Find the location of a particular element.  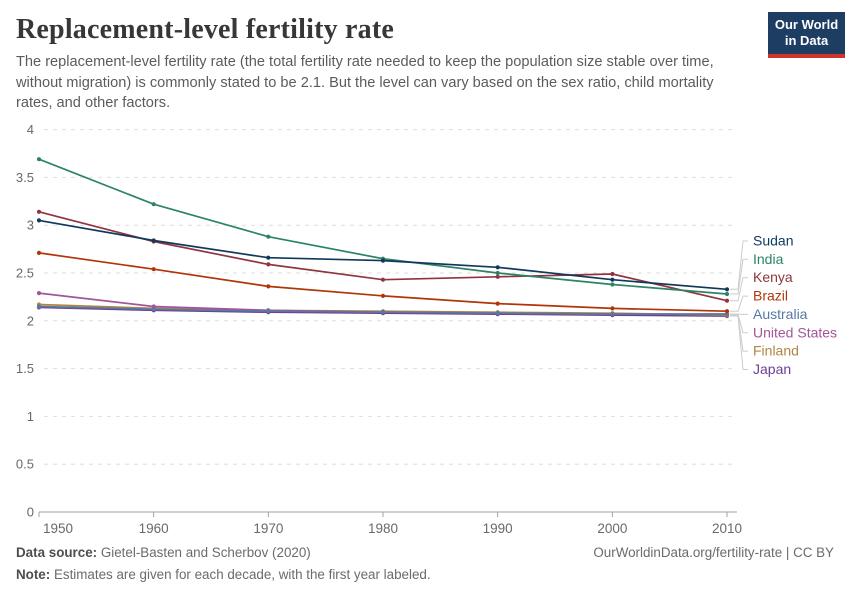

y-tick-label: 3 is located at coordinates (30, 225).